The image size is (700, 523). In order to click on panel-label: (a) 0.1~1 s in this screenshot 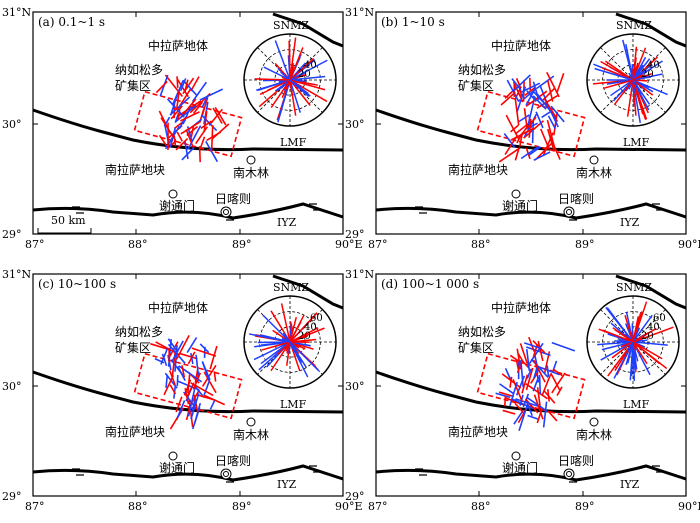, I will do `click(71, 22)`.